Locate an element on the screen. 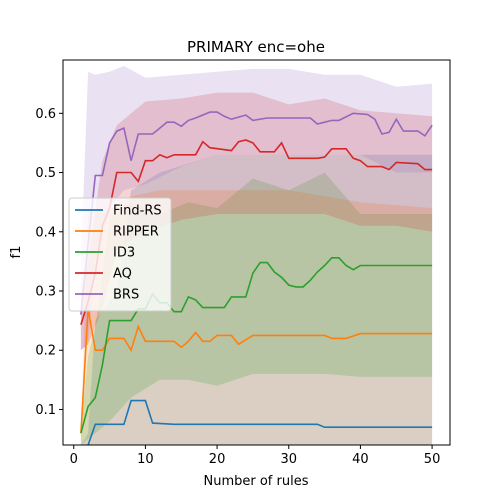 This screenshot has width=500, height=500. y-tick-label: 0.3 is located at coordinates (45, 292).